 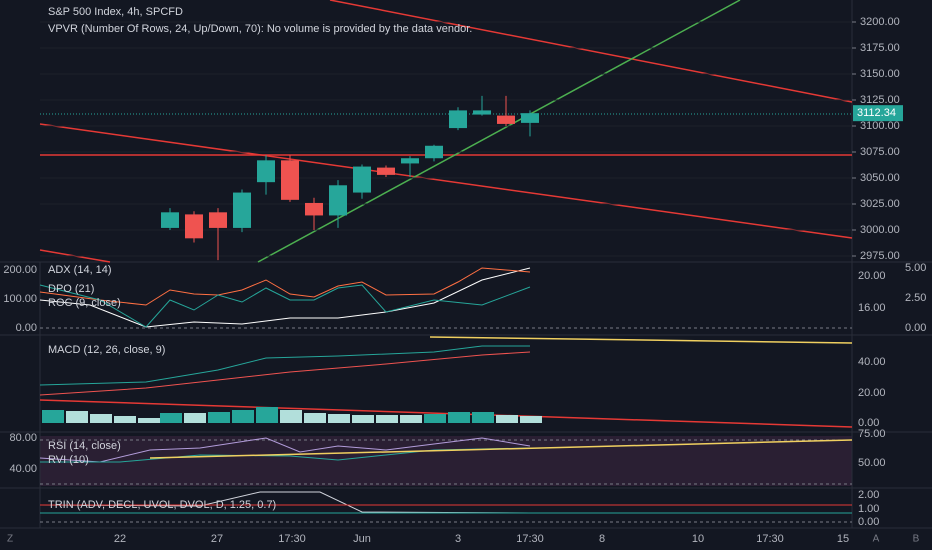 What do you see at coordinates (84, 446) in the screenshot?
I see `indicator-legend: RSI (14, close)` at bounding box center [84, 446].